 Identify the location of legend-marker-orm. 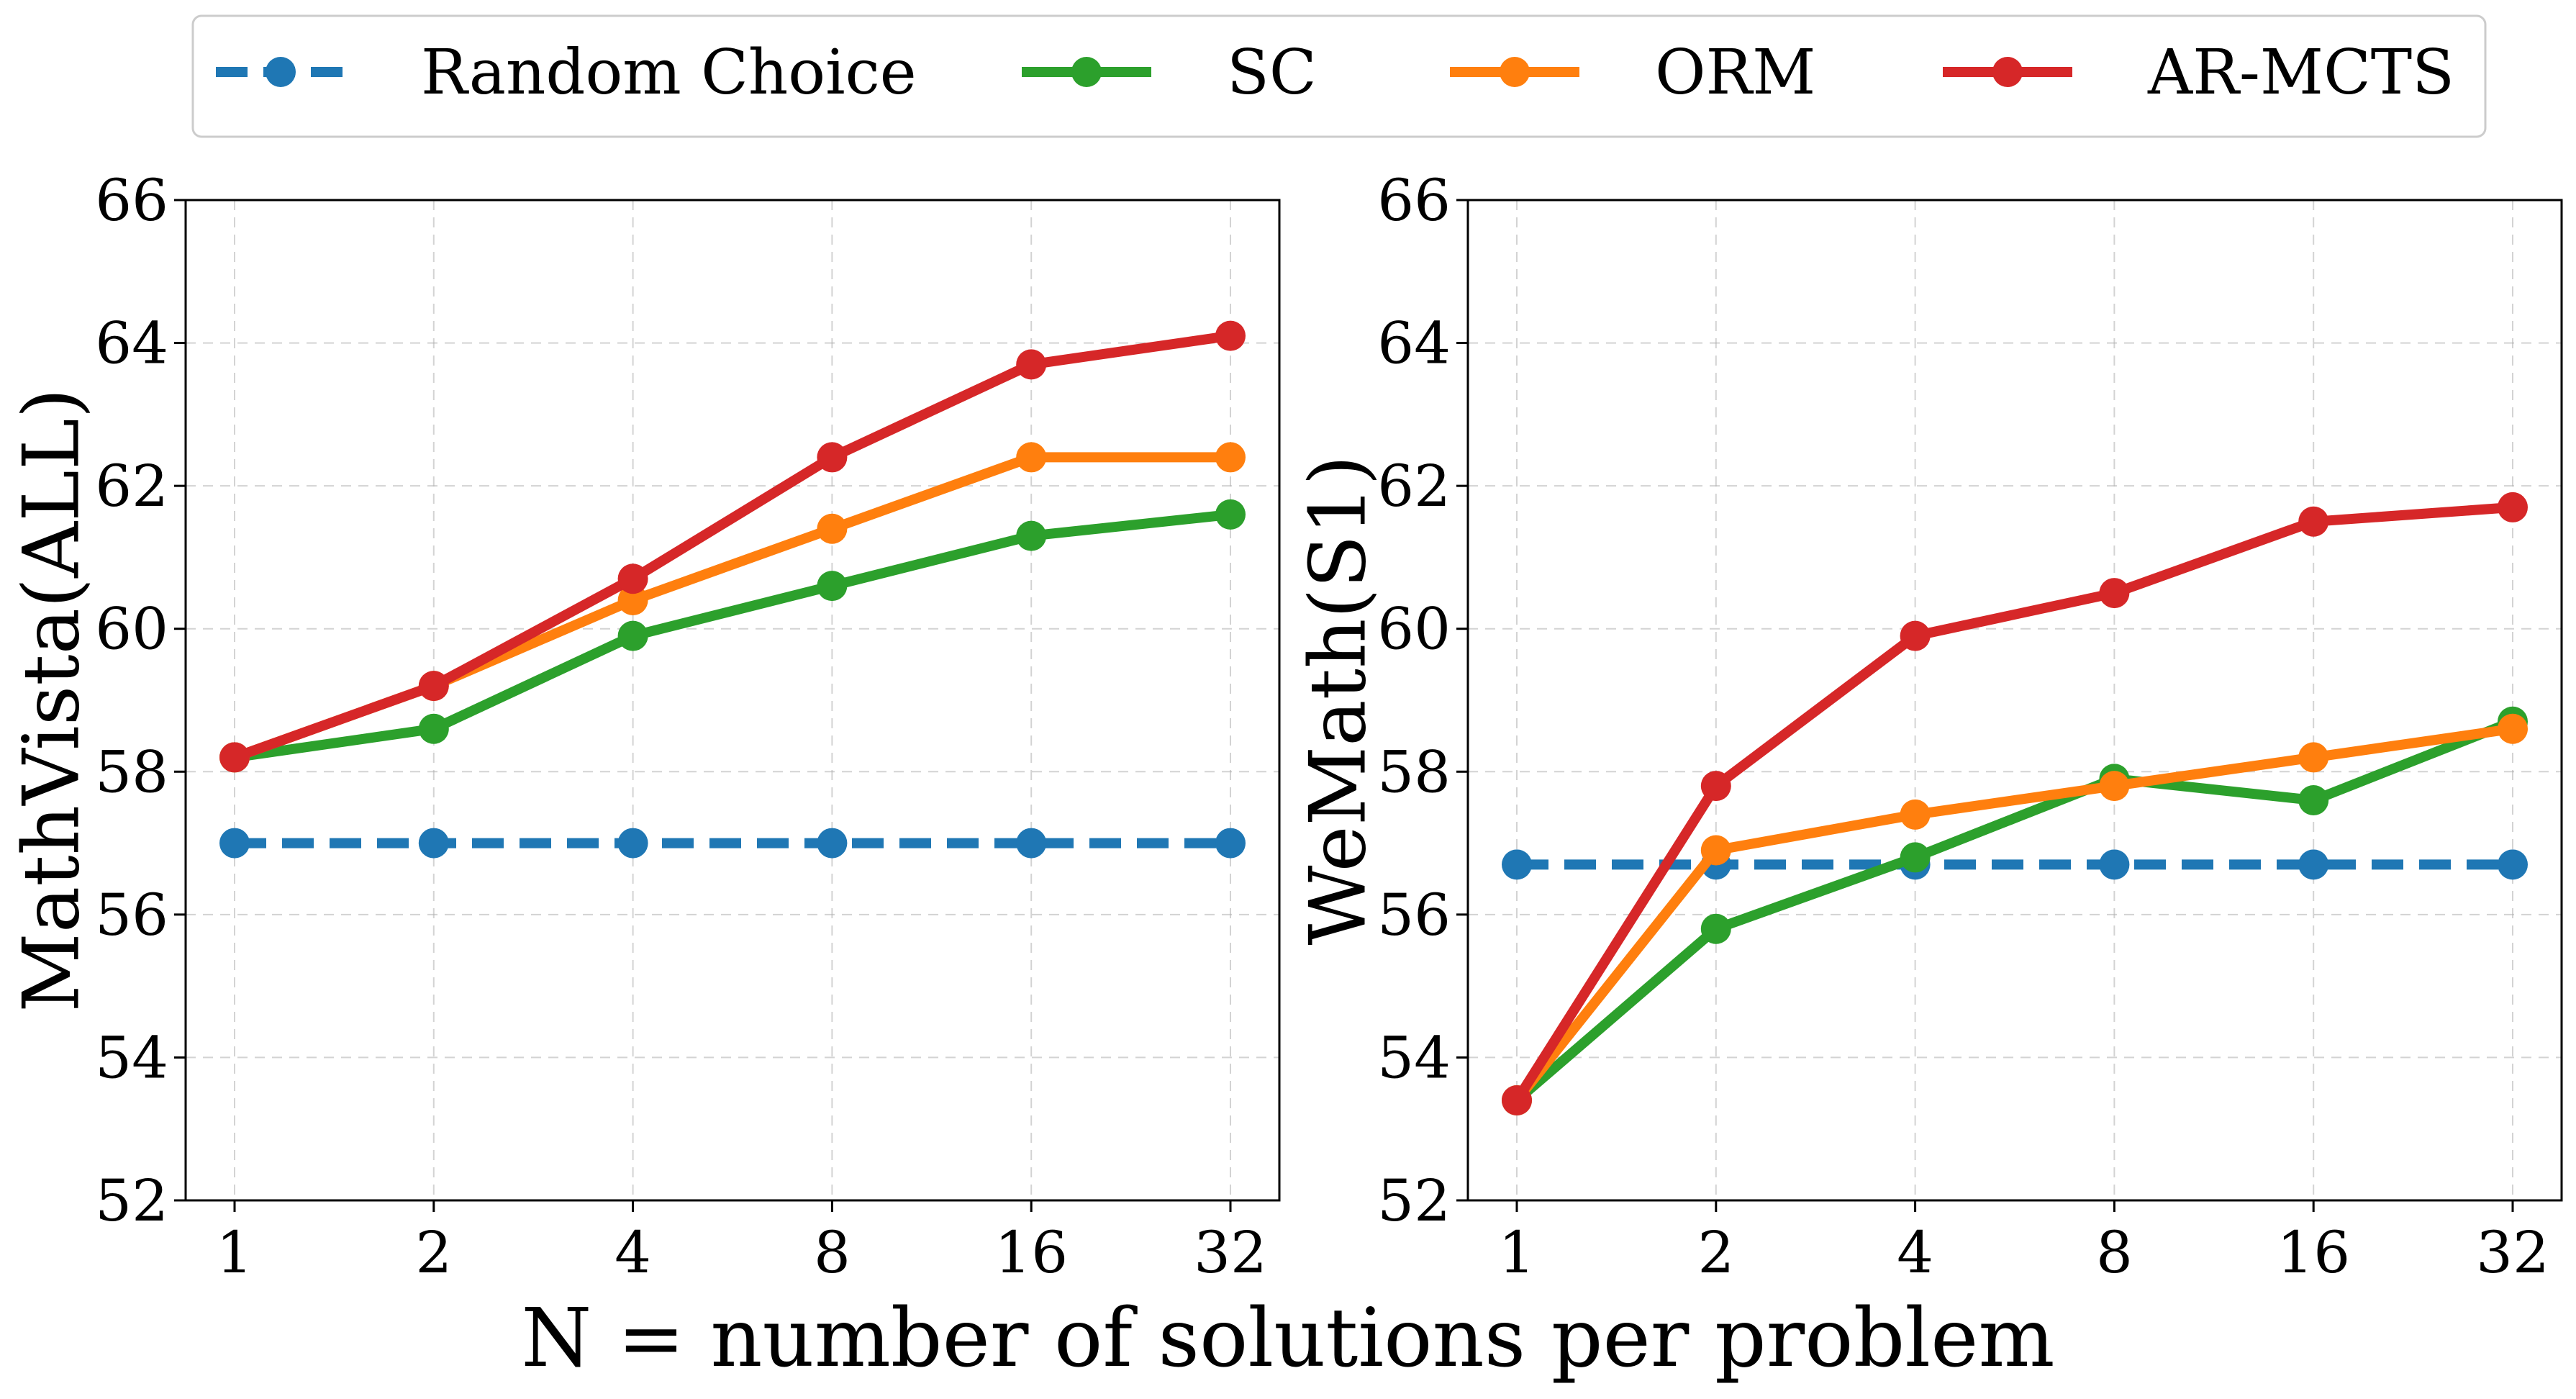
(1515, 72).